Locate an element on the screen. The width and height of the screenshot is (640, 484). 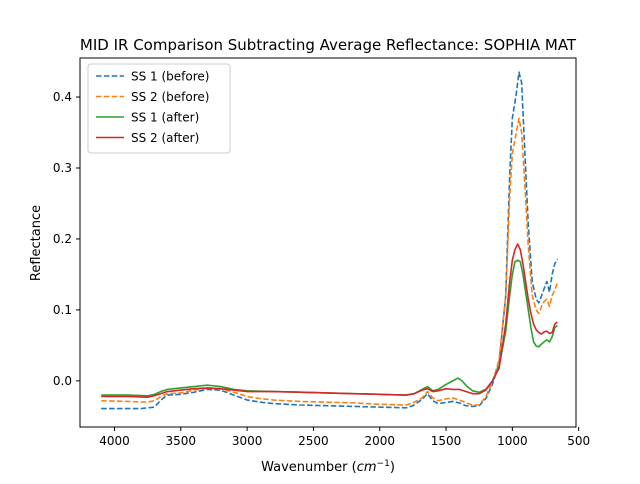
x-axis-label: Wavenumber (cm−1) is located at coordinates (328, 467).